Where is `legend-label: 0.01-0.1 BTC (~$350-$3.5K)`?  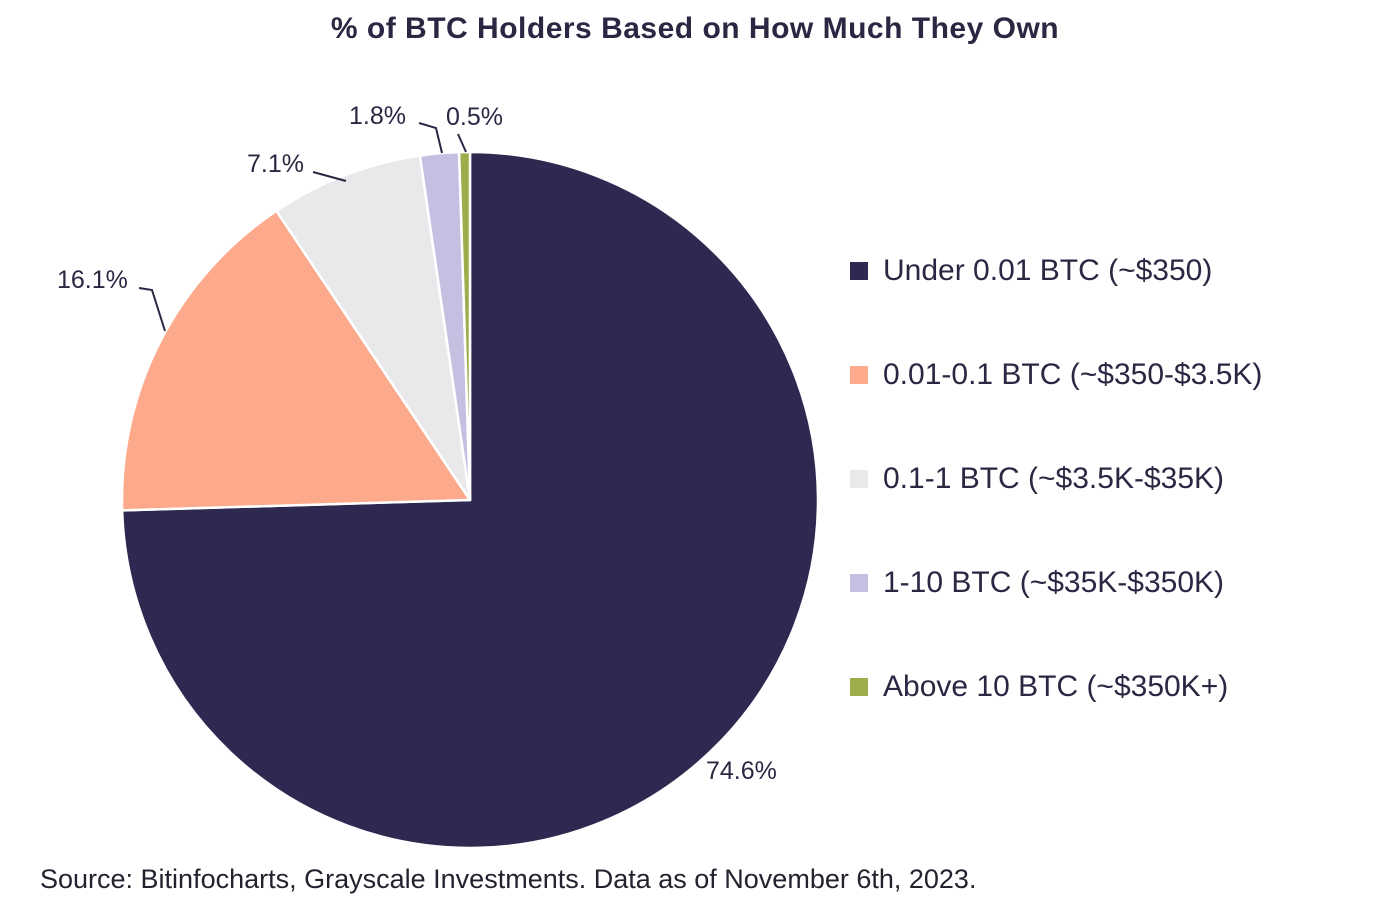 legend-label: 0.01-0.1 BTC (~$350-$3.5K) is located at coordinates (1073, 374).